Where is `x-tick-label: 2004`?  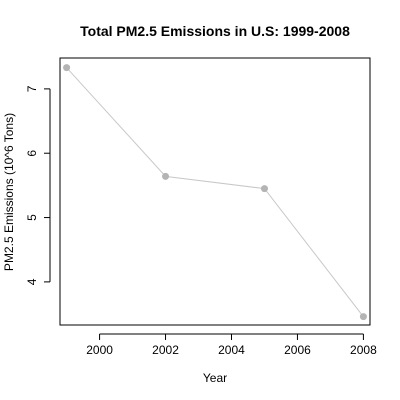
x-tick-label: 2004 is located at coordinates (231, 350).